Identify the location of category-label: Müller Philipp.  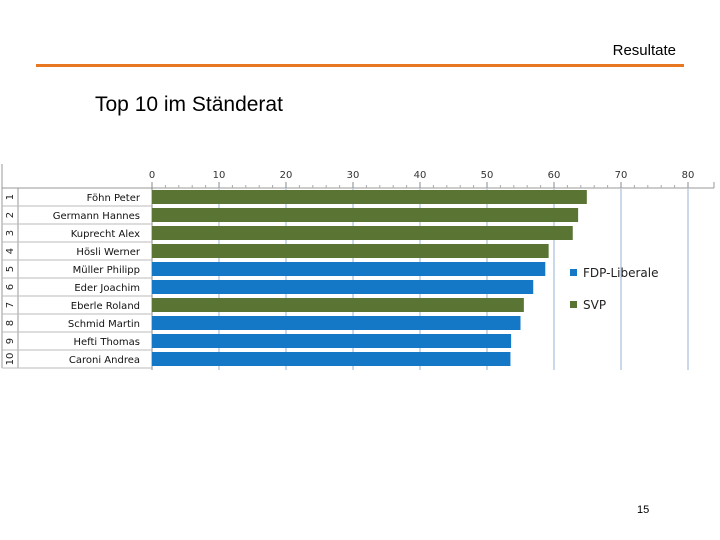
(106, 270).